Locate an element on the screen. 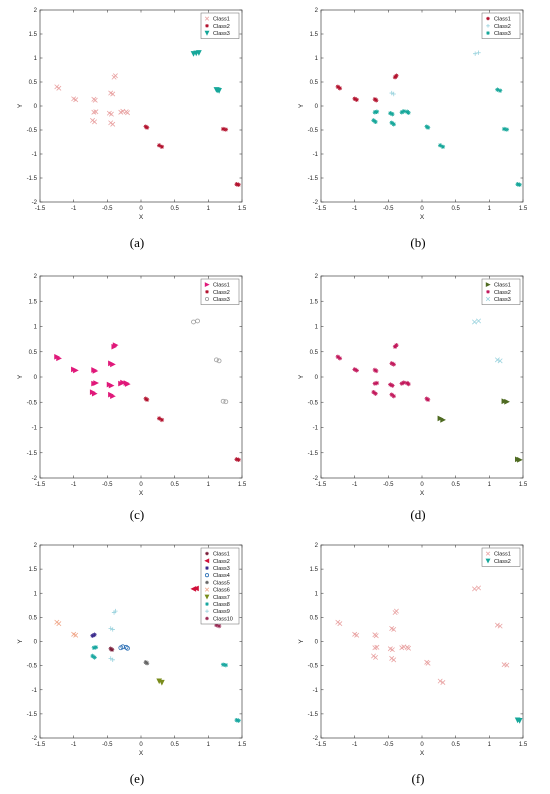 The height and width of the screenshot is (794, 550). legend-label: Class1 is located at coordinates (221, 20).